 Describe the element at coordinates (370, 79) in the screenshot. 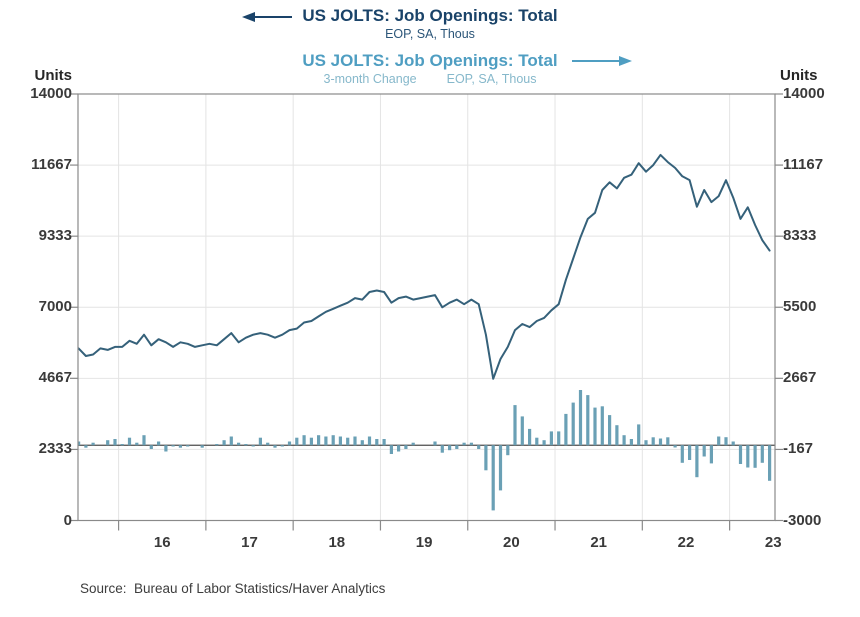

I see `series2-subtitle-change: 3-month Change` at that location.